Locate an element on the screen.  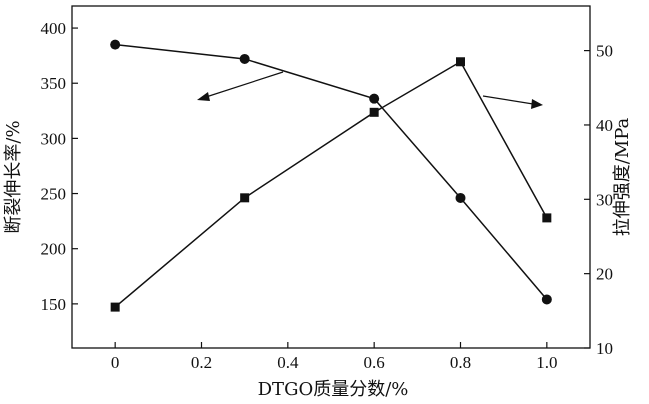
left-y-axis-title: 断裂伸长率/% is located at coordinates (13, 176).